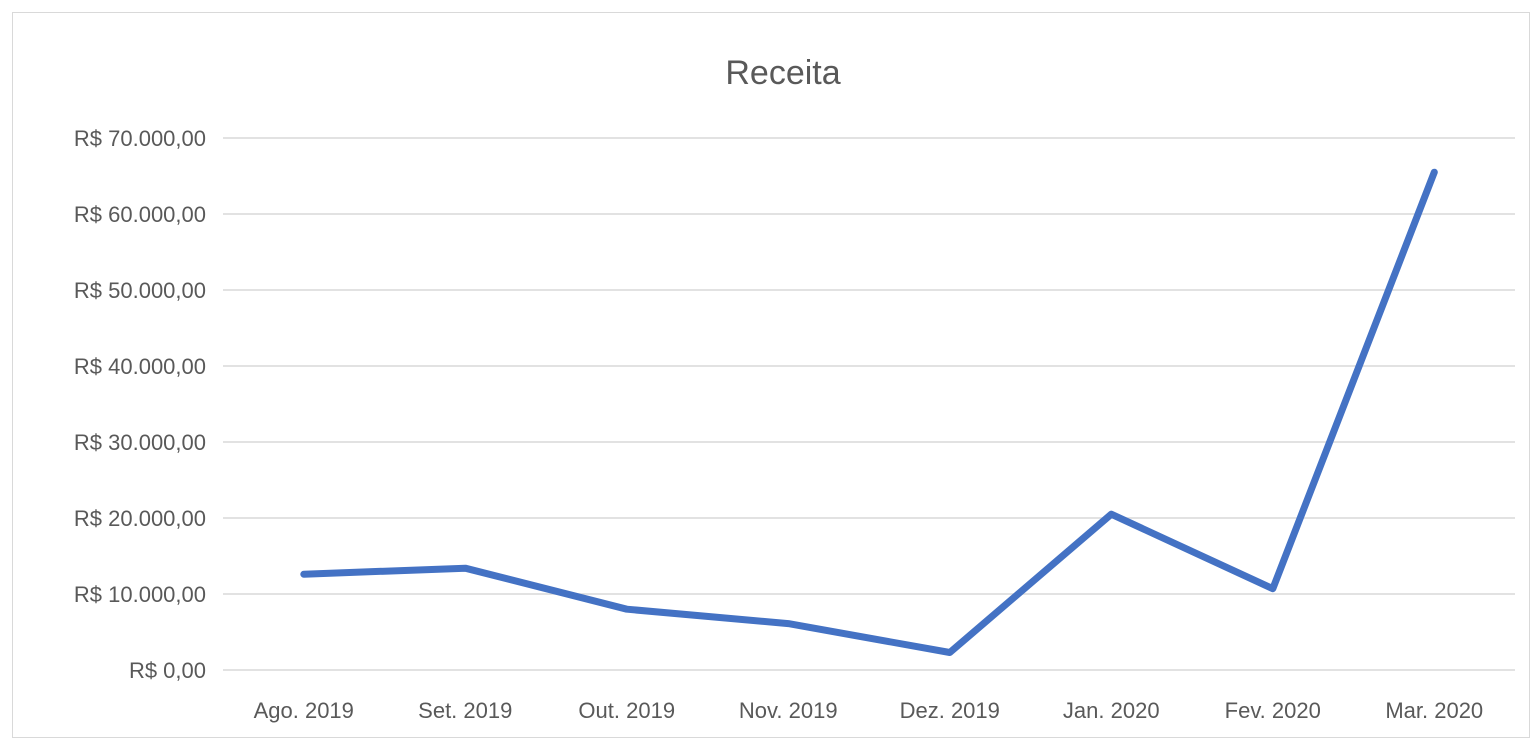 The height and width of the screenshot is (740, 1534). What do you see at coordinates (950, 710) in the screenshot?
I see `x-tick-label: Dez. 2019` at bounding box center [950, 710].